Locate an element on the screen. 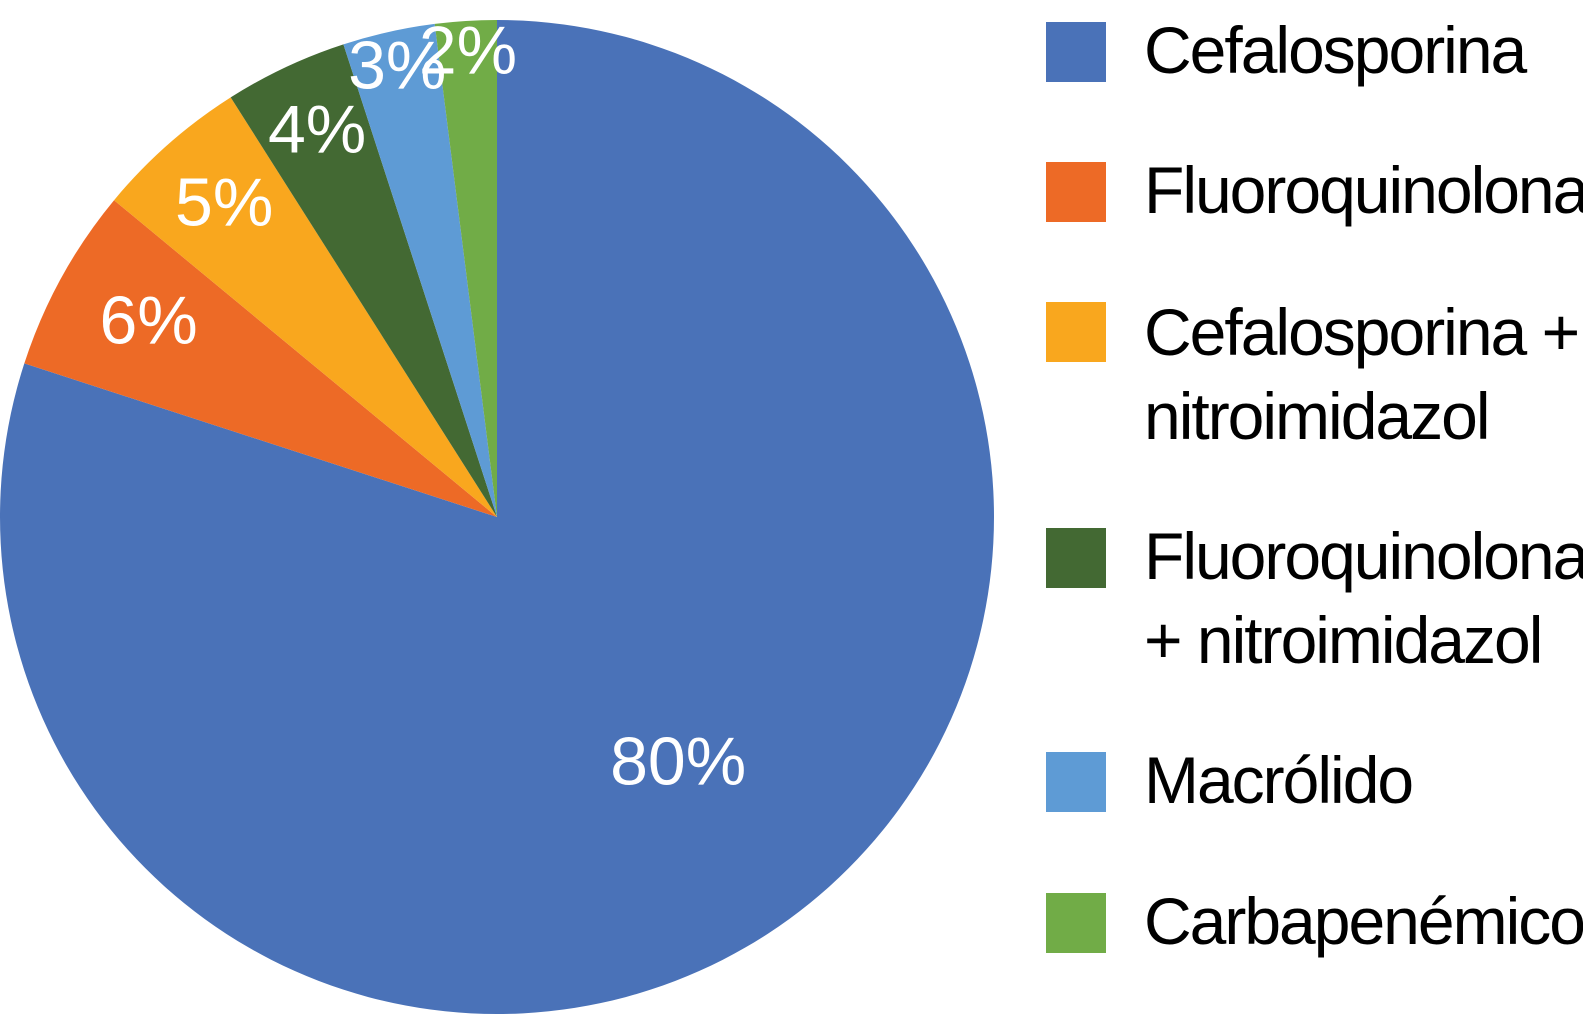 This screenshot has height=1024, width=1583. pie-slice-label: 3% is located at coordinates (397, 66).